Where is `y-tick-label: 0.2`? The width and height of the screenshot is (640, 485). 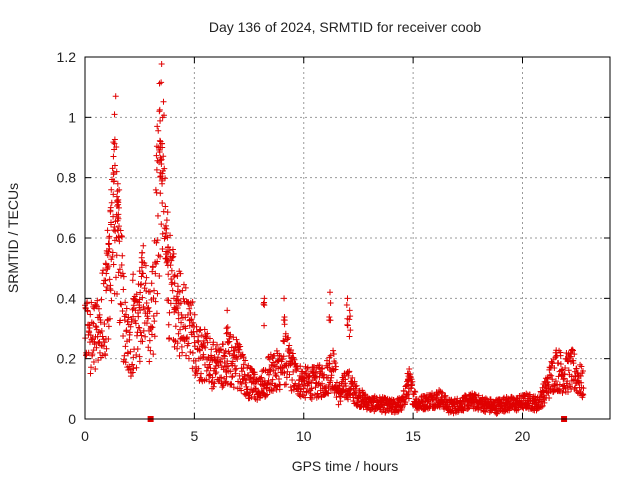 y-tick-label: 0.2 is located at coordinates (67, 359).